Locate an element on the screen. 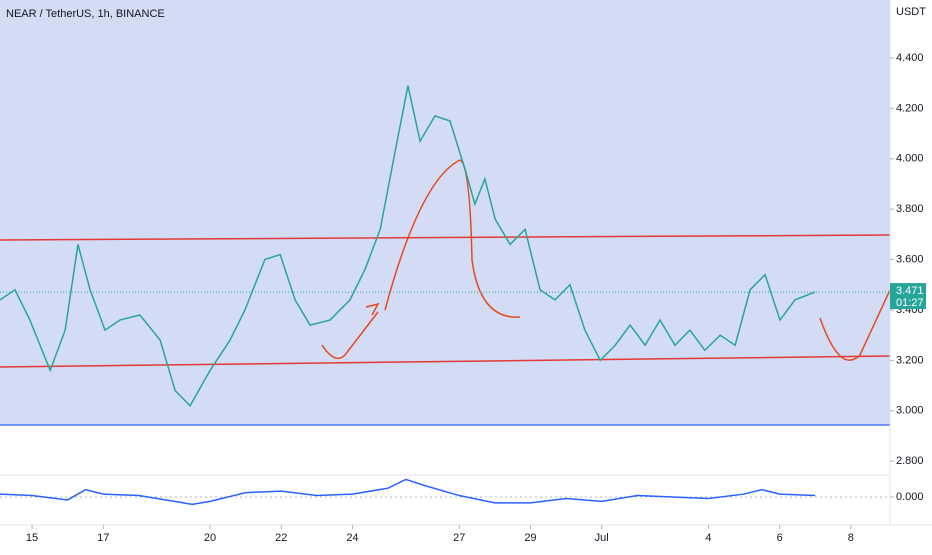 Image resolution: width=932 pixels, height=555 pixels. x-tick-label: 8 is located at coordinates (851, 538).